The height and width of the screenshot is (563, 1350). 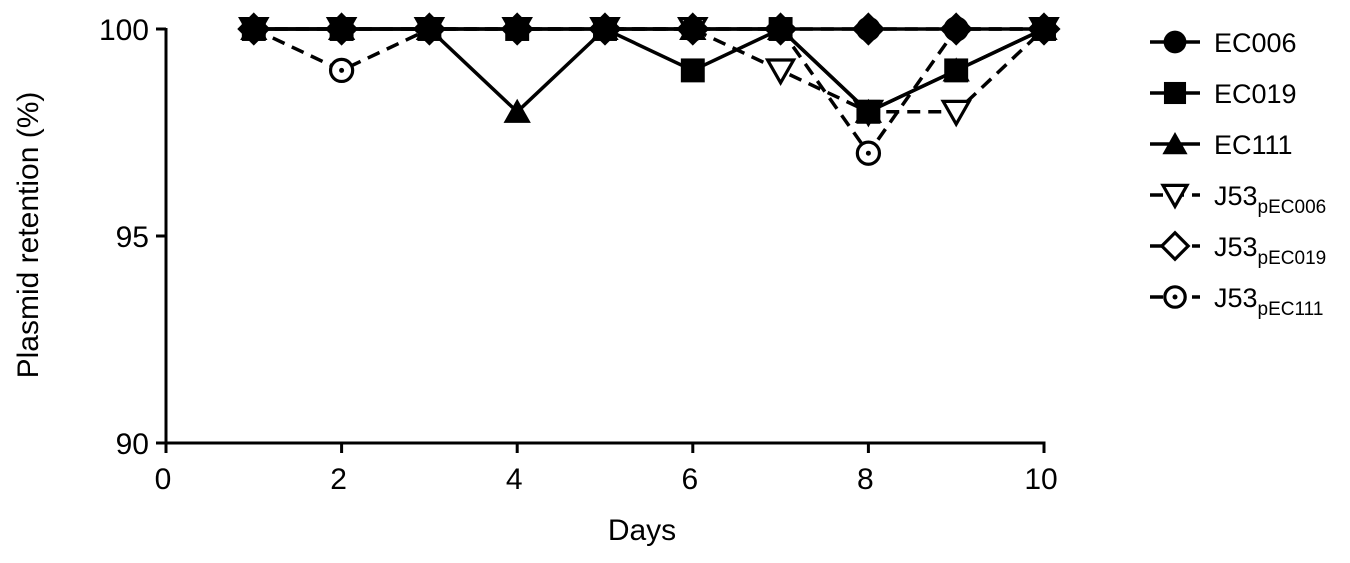 I want to click on legend-marker-EC019, so click(x=1175, y=93).